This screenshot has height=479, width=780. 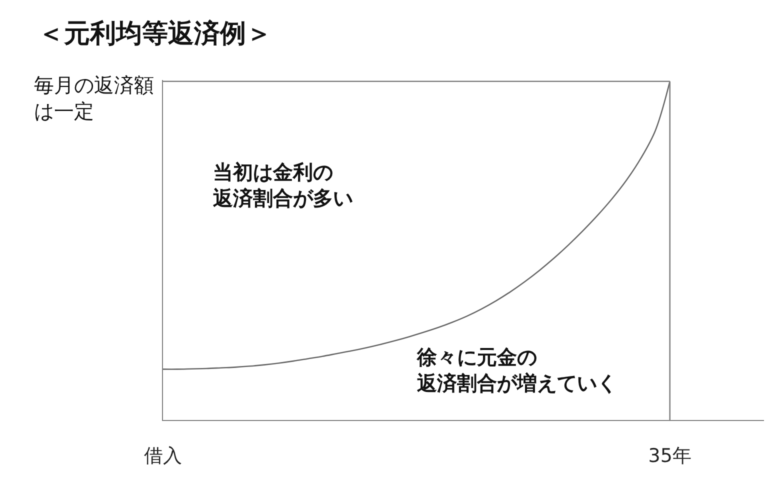 I want to click on text: 毎月の返済額は一定, so click(x=94, y=98).